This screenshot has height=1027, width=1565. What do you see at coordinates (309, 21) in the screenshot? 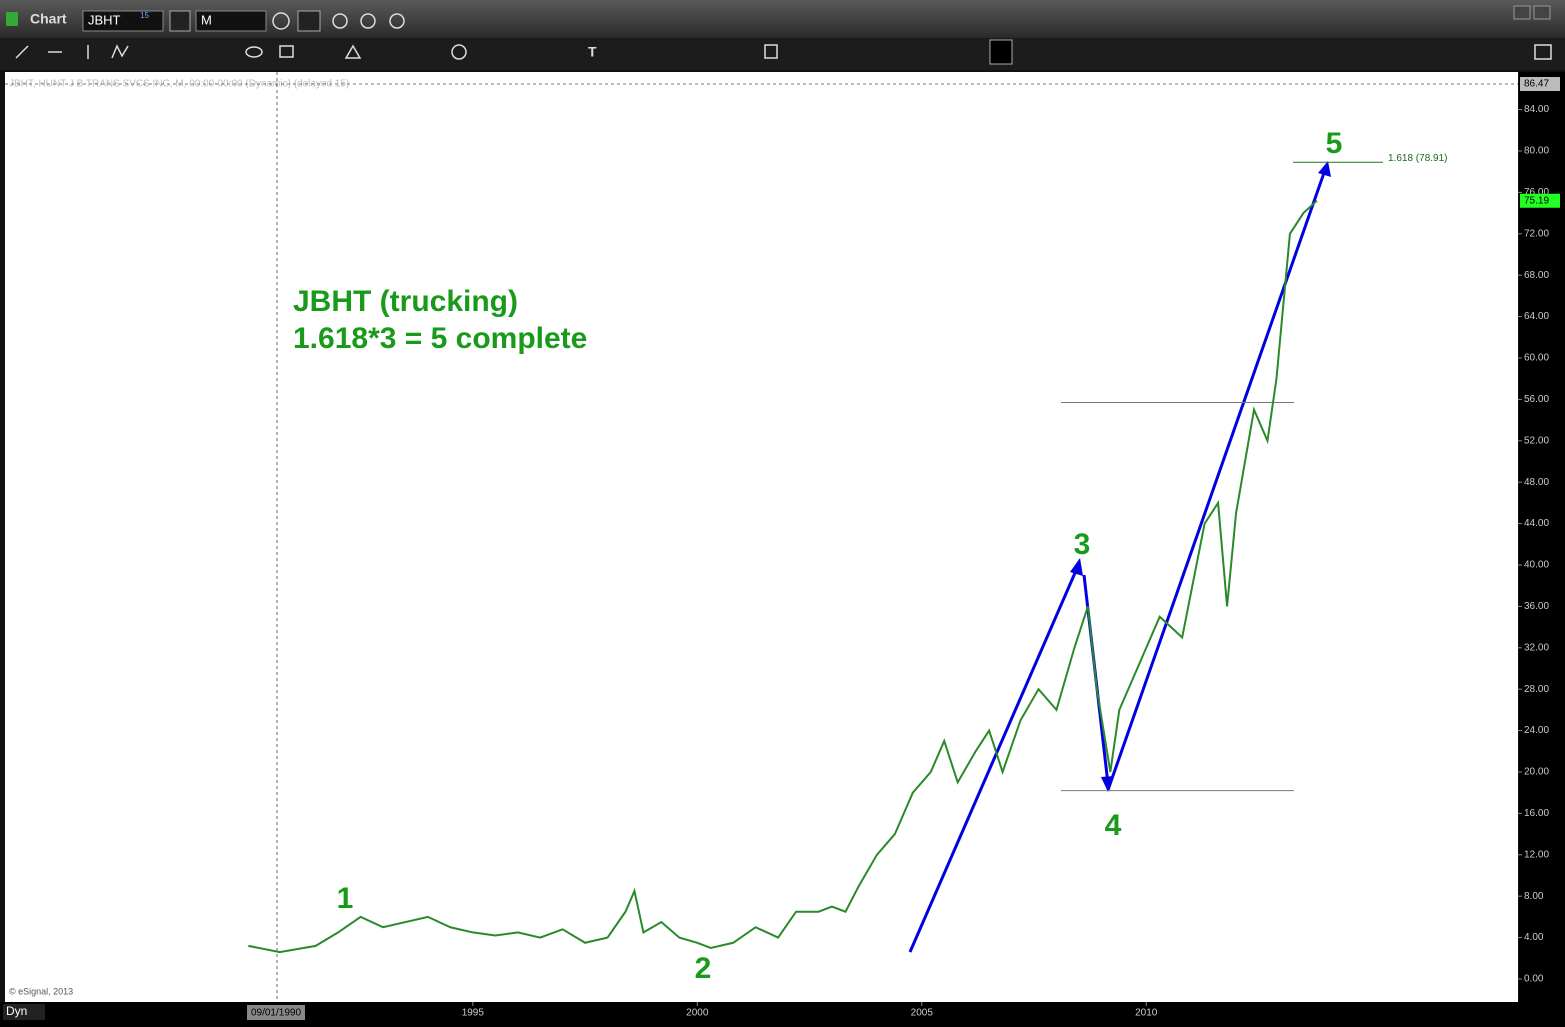
I see `draw-button` at bounding box center [309, 21].